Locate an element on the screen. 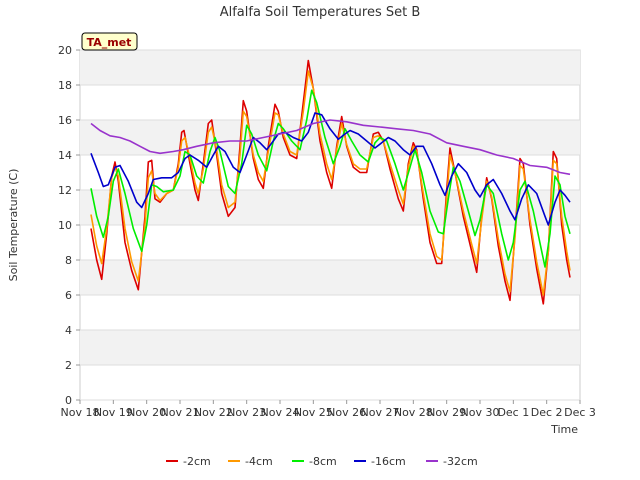 Image resolution: width=640 pixels, height=480 pixels. chart-title: Alfalfa Soil Temperatures Set B is located at coordinates (320, 12).